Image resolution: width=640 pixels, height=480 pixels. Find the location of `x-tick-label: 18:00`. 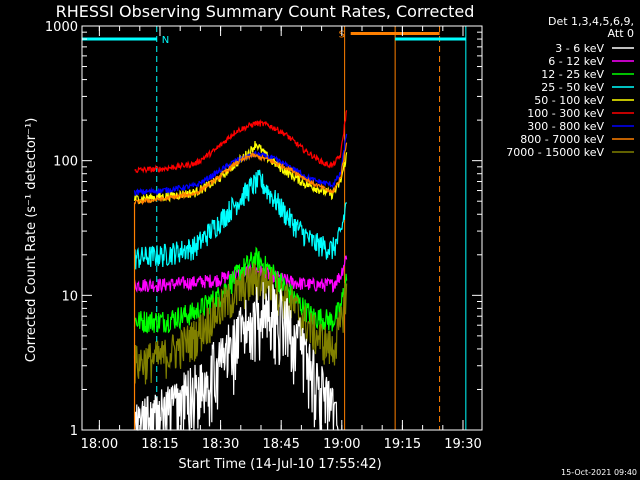

x-tick-label: 18:00 is located at coordinates (99, 444).